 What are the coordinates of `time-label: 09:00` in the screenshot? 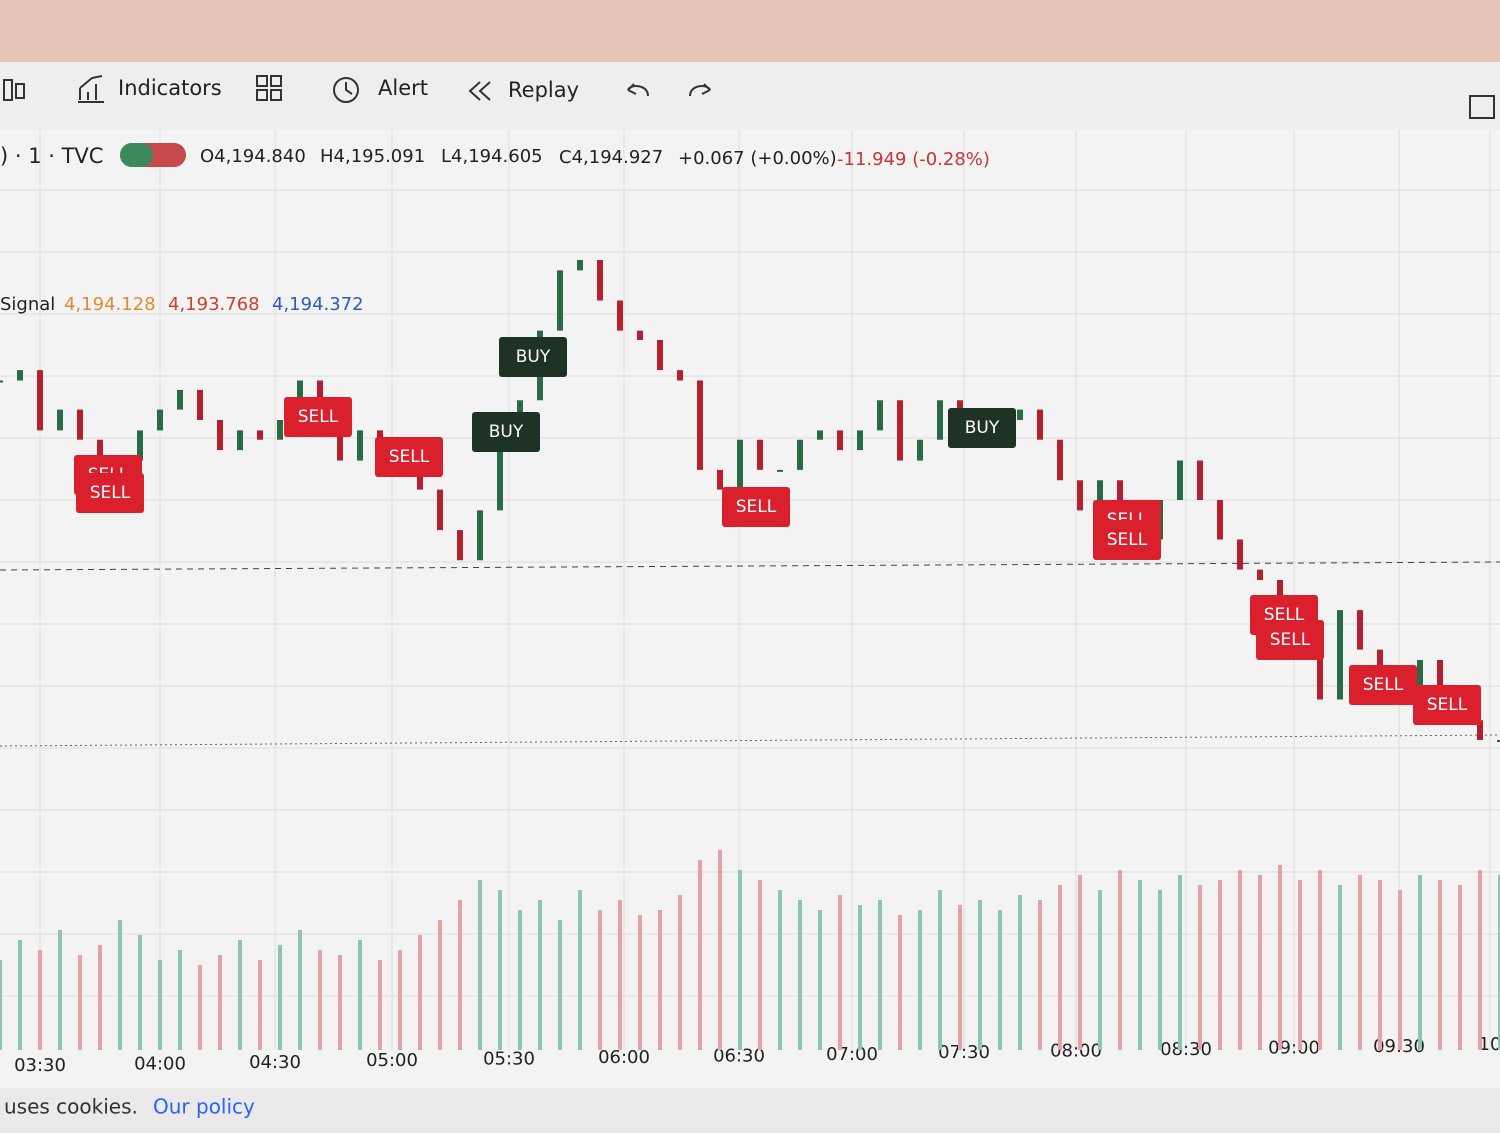 It's located at (1294, 1047).